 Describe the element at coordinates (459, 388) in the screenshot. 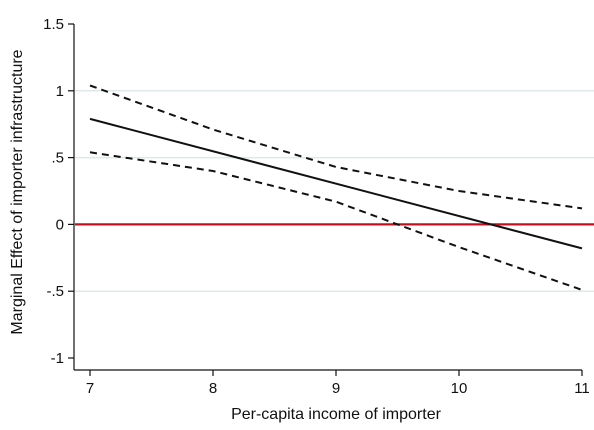

I see `x-tick-label: 10` at that location.